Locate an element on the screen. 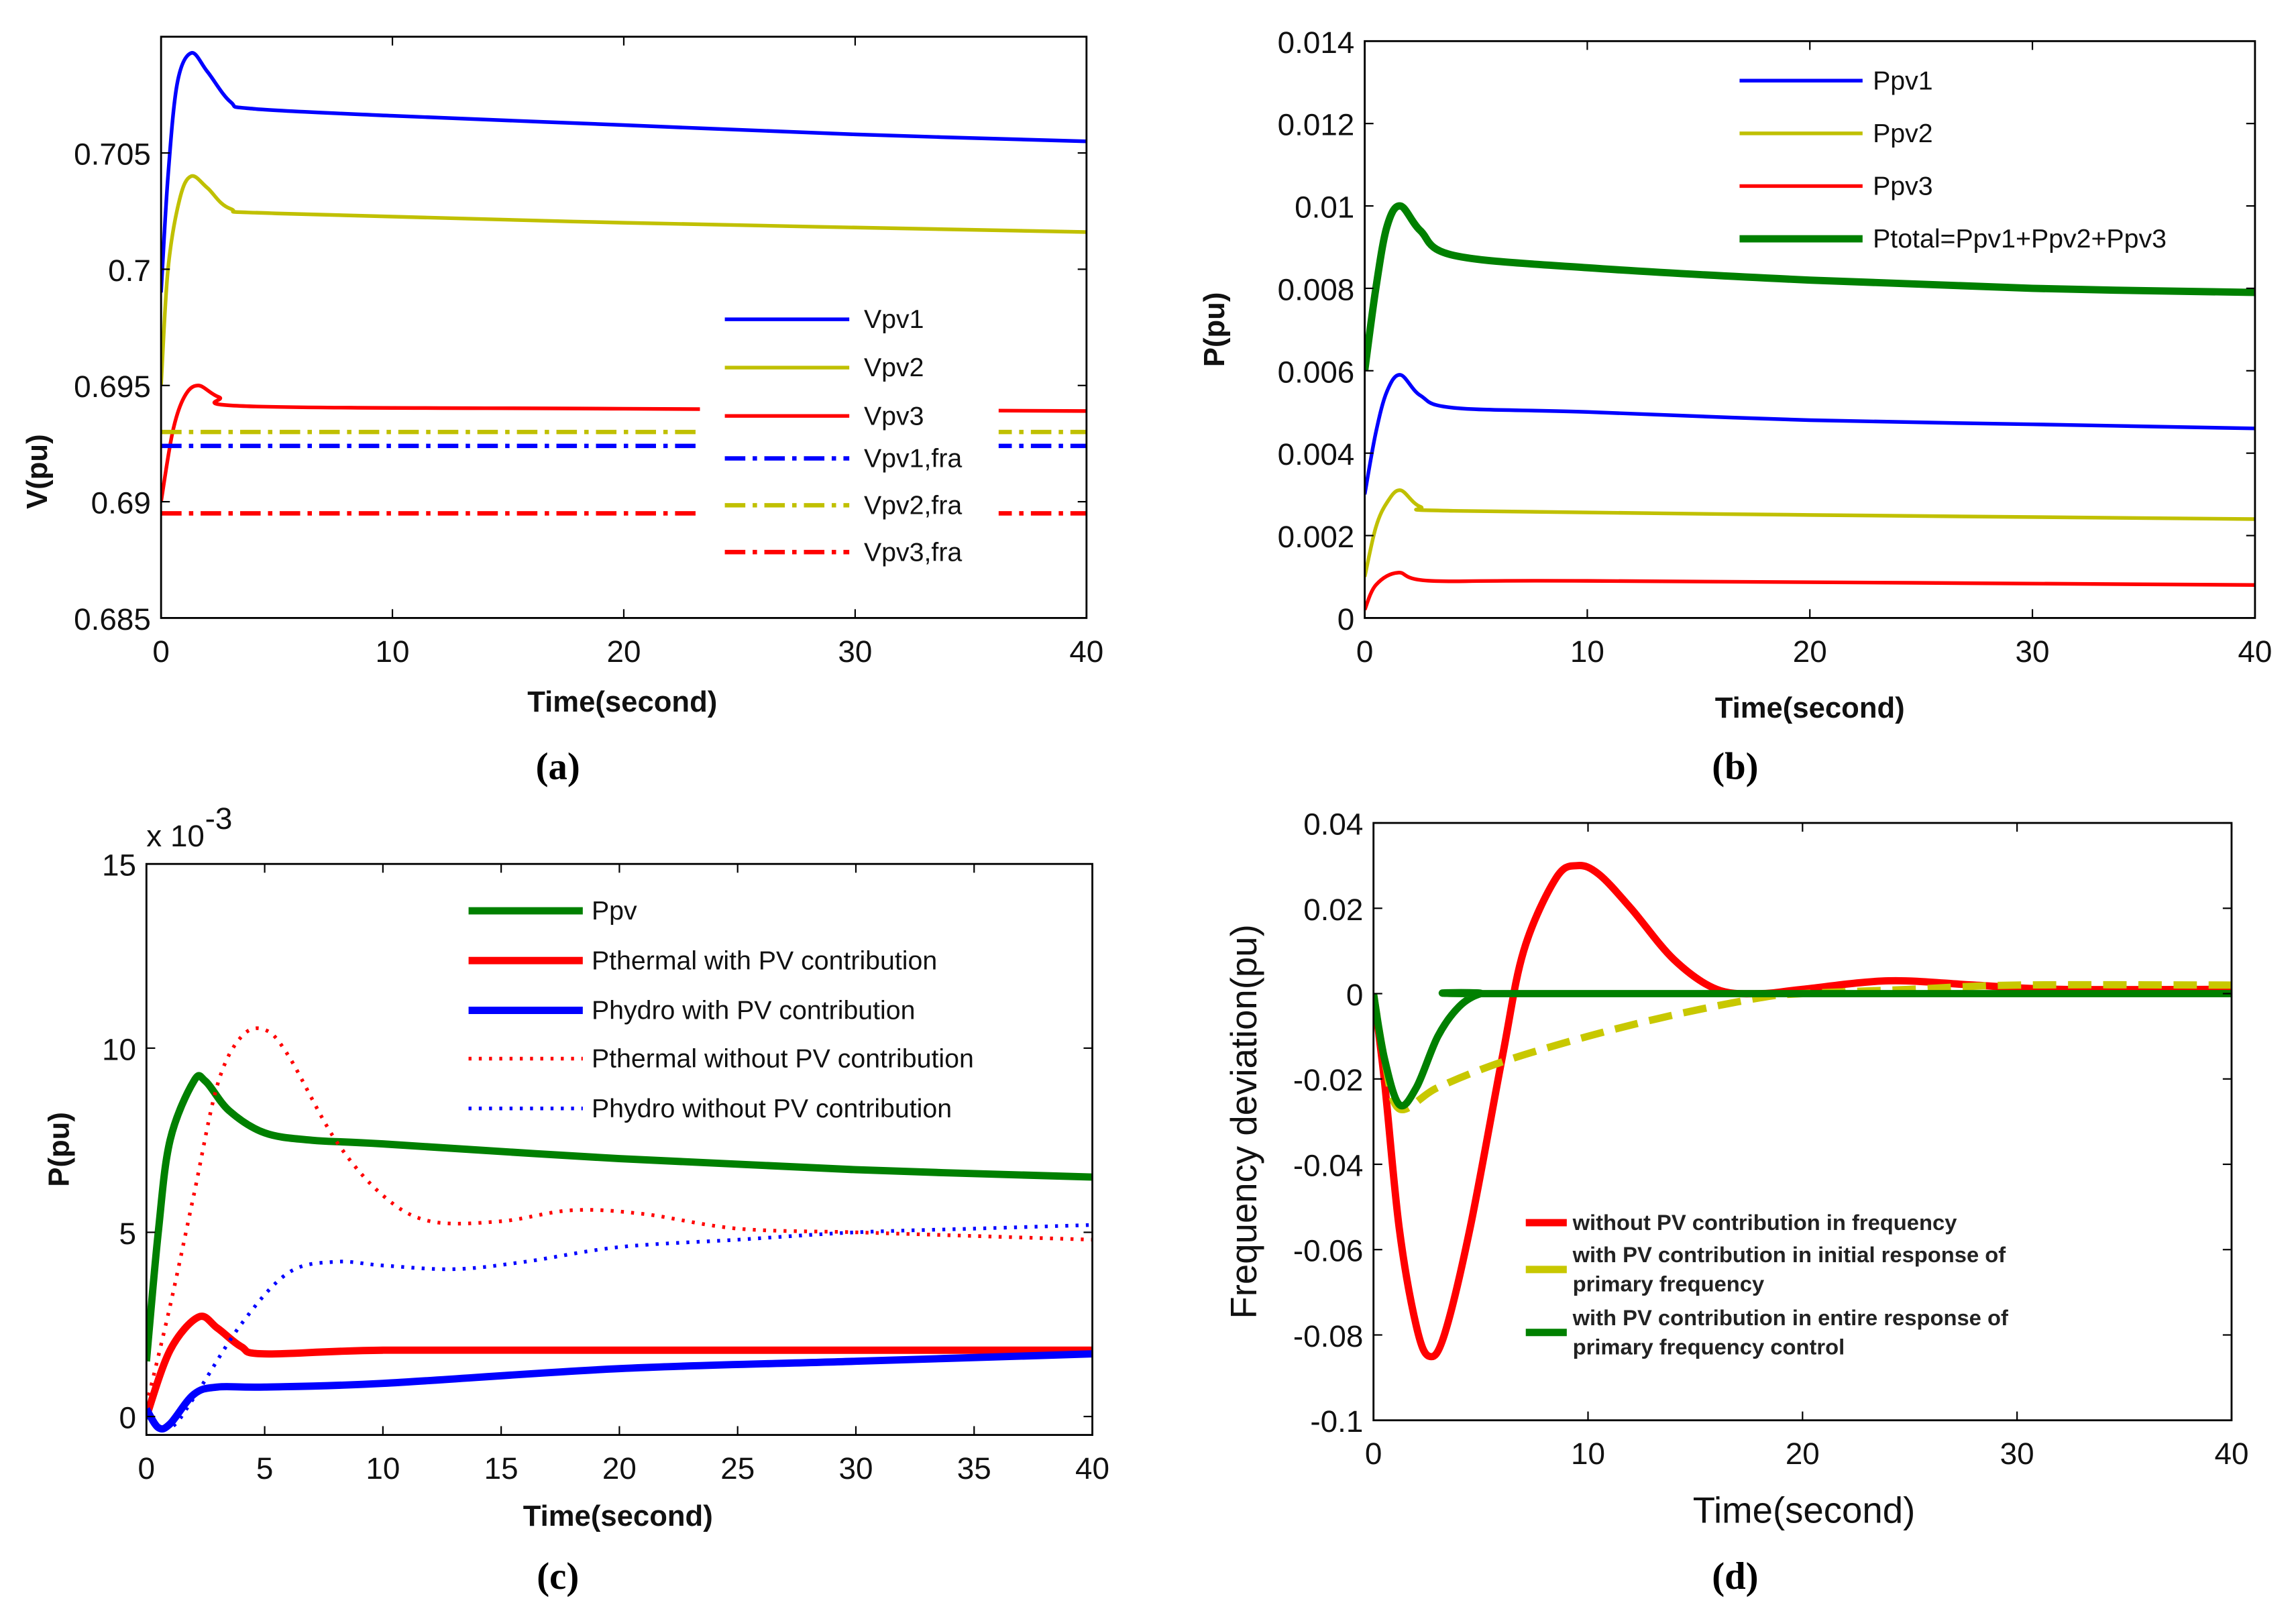 This screenshot has height=1621, width=2296. y-tick-label: 0.004 is located at coordinates (1316, 454).